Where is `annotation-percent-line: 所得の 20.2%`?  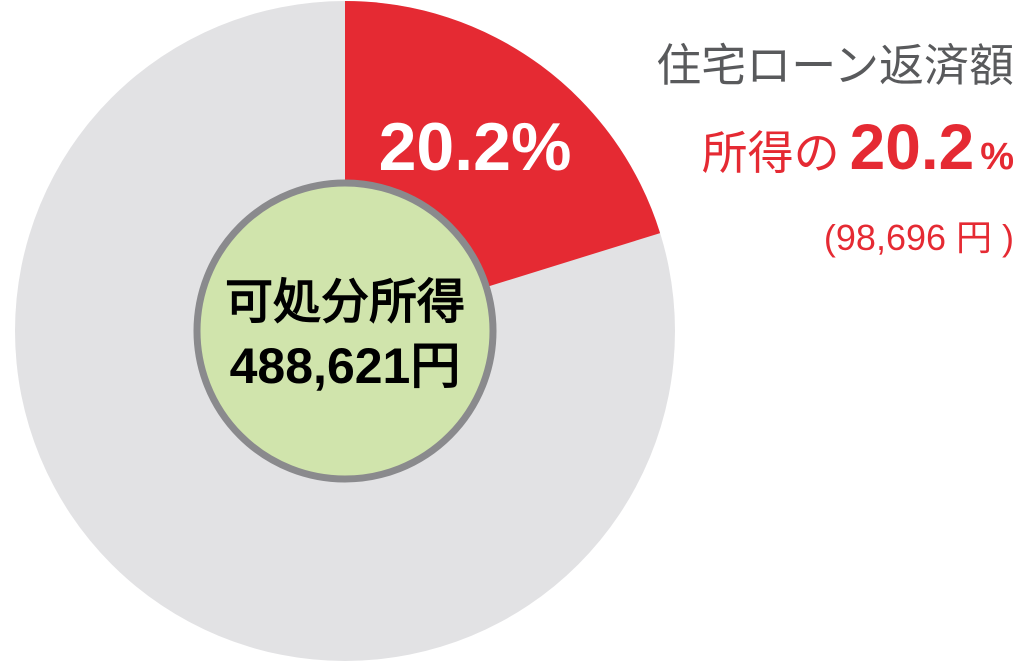 annotation-percent-line: 所得の 20.2% is located at coordinates (835, 156).